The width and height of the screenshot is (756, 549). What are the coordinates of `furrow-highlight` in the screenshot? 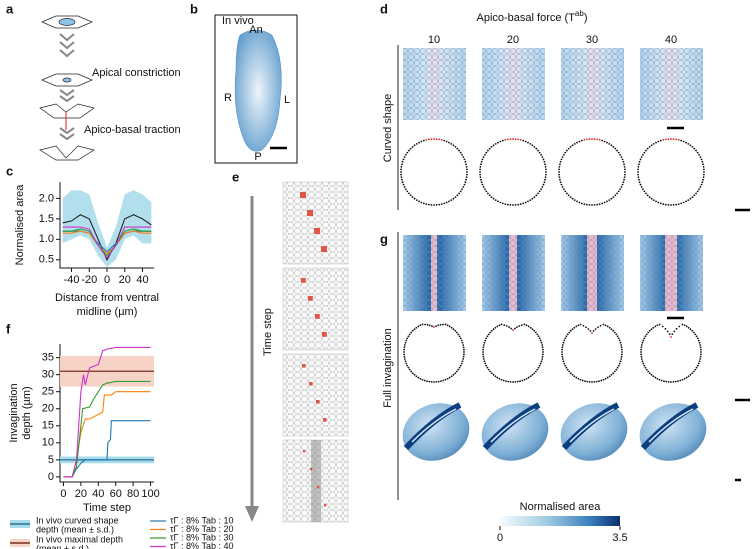 It's located at (671, 425).